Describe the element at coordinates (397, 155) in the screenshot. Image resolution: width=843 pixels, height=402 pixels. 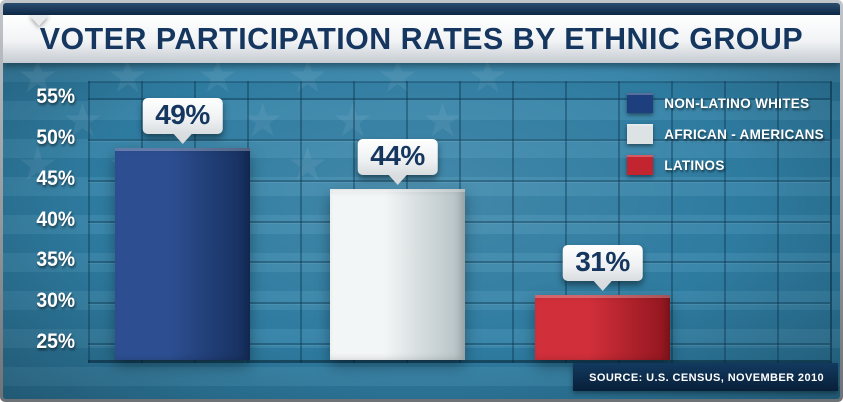
I see `value-label: 44%` at that location.